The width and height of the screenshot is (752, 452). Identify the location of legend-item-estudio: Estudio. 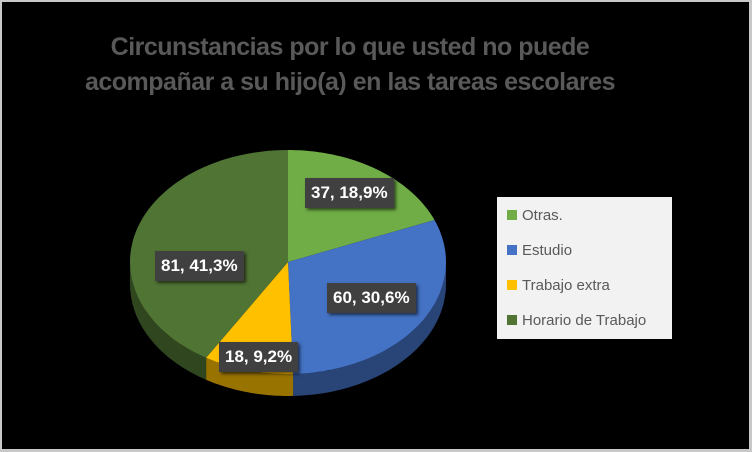
(539, 250).